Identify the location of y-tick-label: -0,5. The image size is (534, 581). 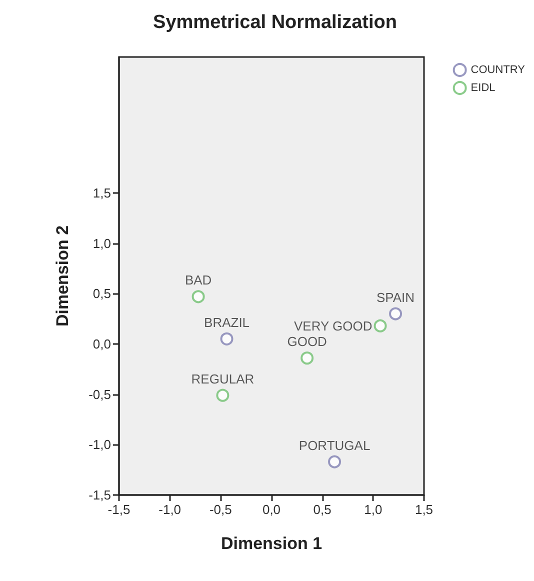
(99, 394).